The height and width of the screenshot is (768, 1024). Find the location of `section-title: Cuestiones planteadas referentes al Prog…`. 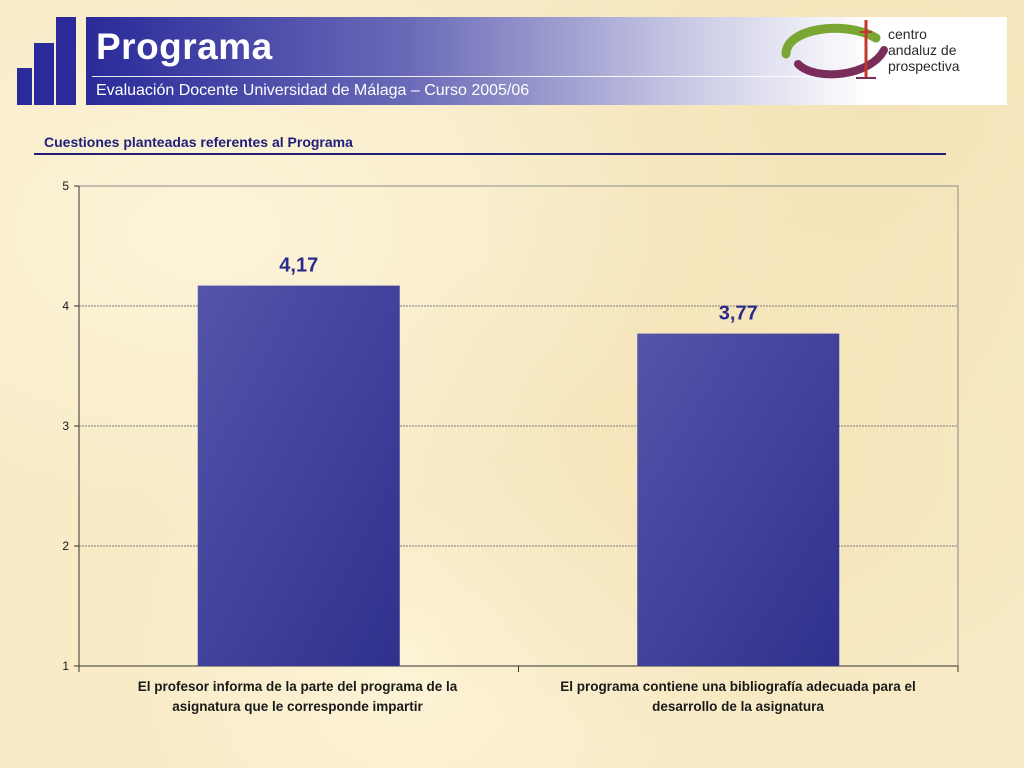

section-title: Cuestiones planteadas referentes al Prog… is located at coordinates (198, 142).